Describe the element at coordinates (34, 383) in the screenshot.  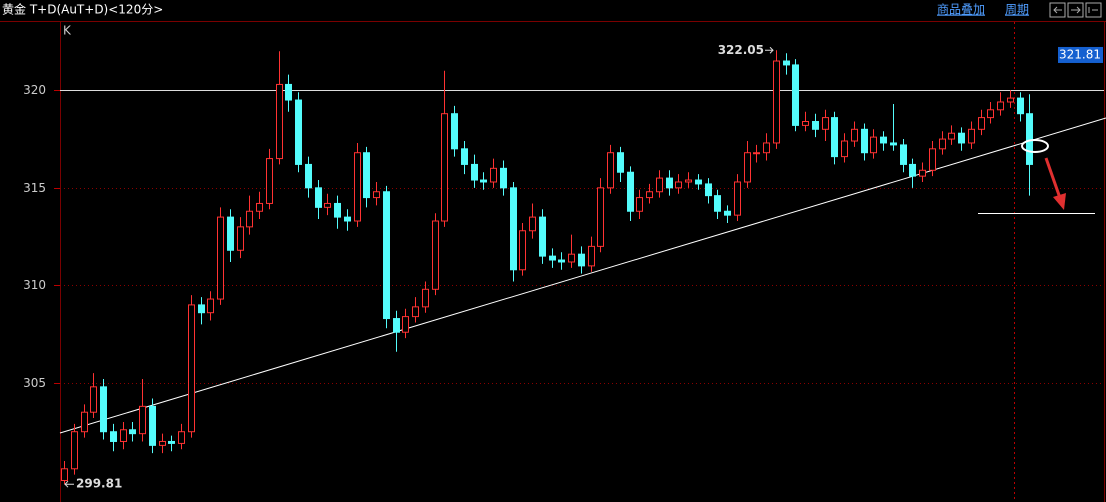
I see `y-tick-label: 305` at that location.